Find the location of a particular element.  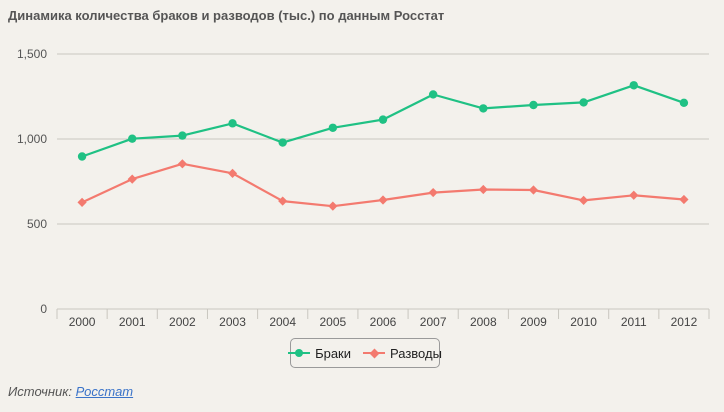

legend: Браки Разводы is located at coordinates (365, 353).